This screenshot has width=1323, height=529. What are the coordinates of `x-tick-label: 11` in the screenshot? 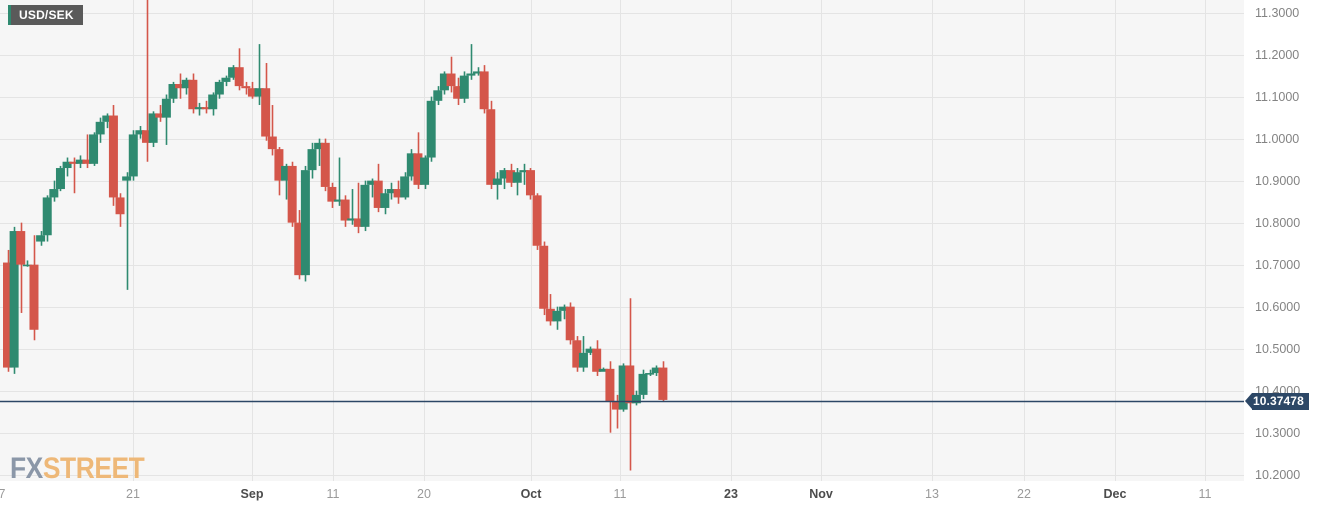 It's located at (620, 494).